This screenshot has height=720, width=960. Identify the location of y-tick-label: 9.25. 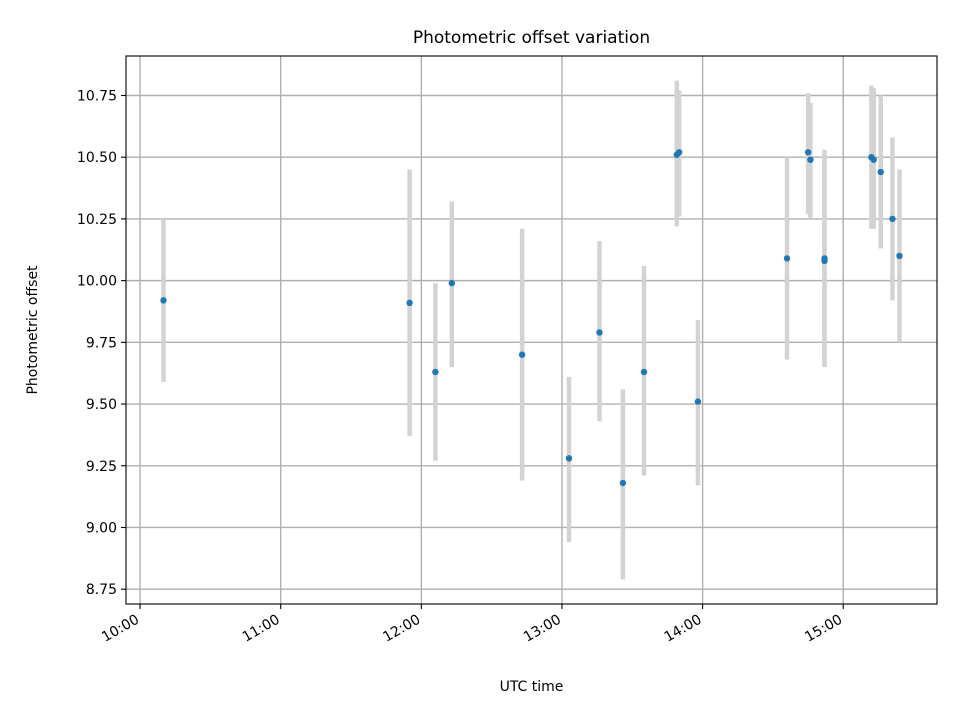
(101, 467).